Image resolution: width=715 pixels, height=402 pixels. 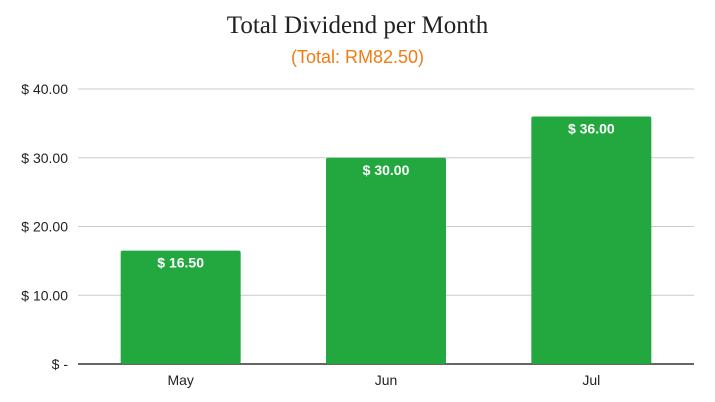 I want to click on x-axis-ticks: May Jun Jul, so click(x=383, y=380).